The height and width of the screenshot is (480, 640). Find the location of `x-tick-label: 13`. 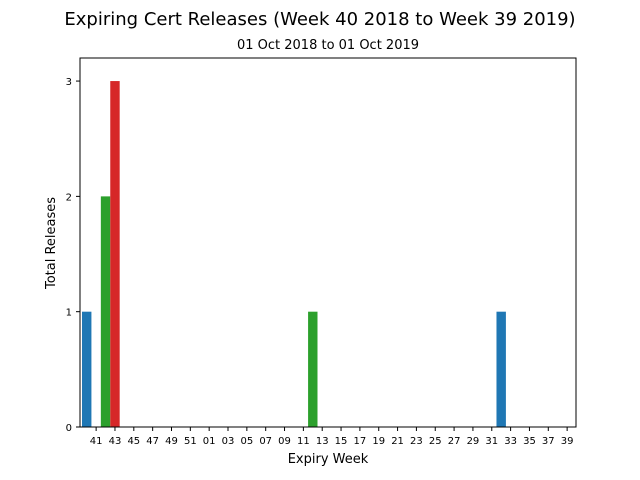

x-tick-label: 13 is located at coordinates (322, 441).